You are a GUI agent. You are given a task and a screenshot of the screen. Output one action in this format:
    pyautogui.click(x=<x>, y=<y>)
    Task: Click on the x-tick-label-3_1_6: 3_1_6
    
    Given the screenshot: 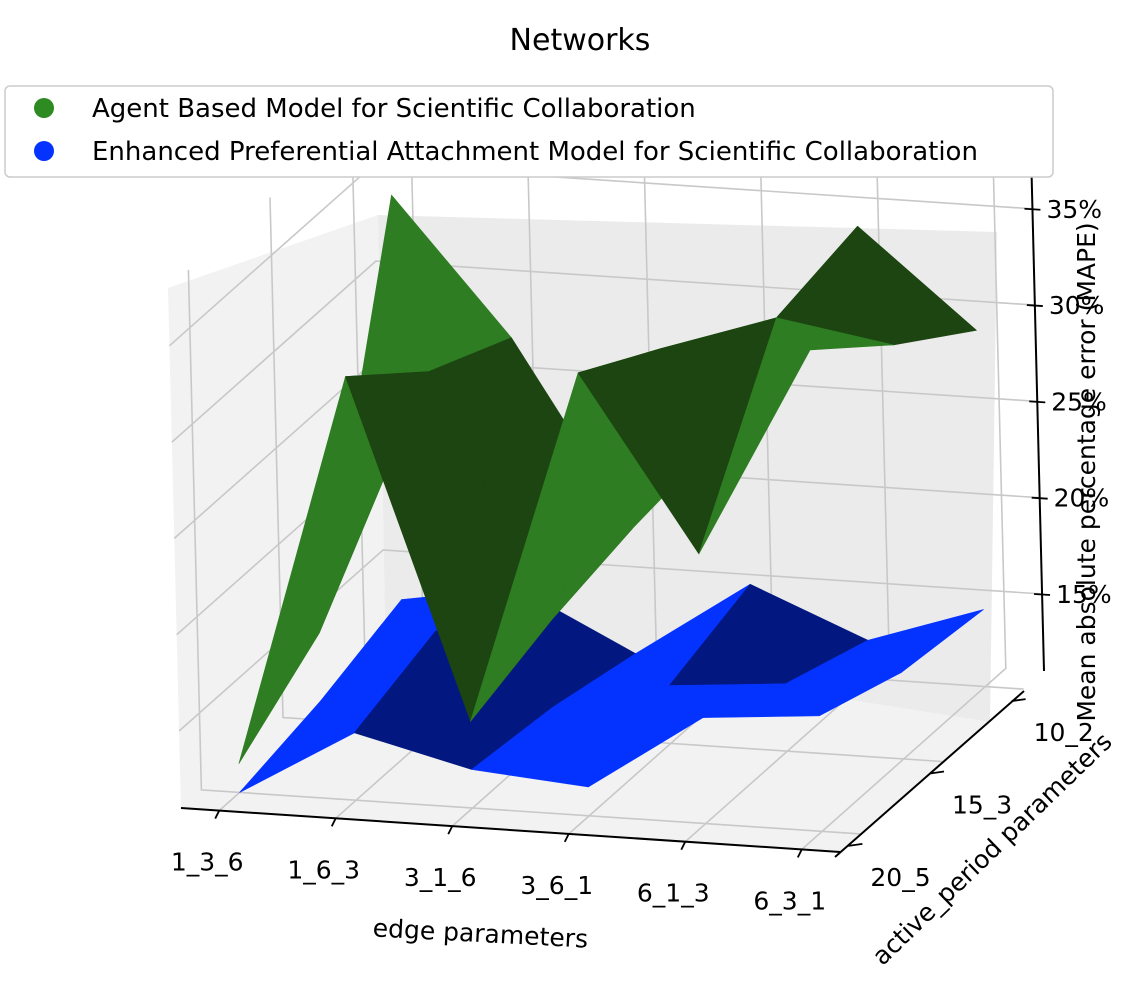 What is the action you would take?
    pyautogui.click(x=440, y=877)
    